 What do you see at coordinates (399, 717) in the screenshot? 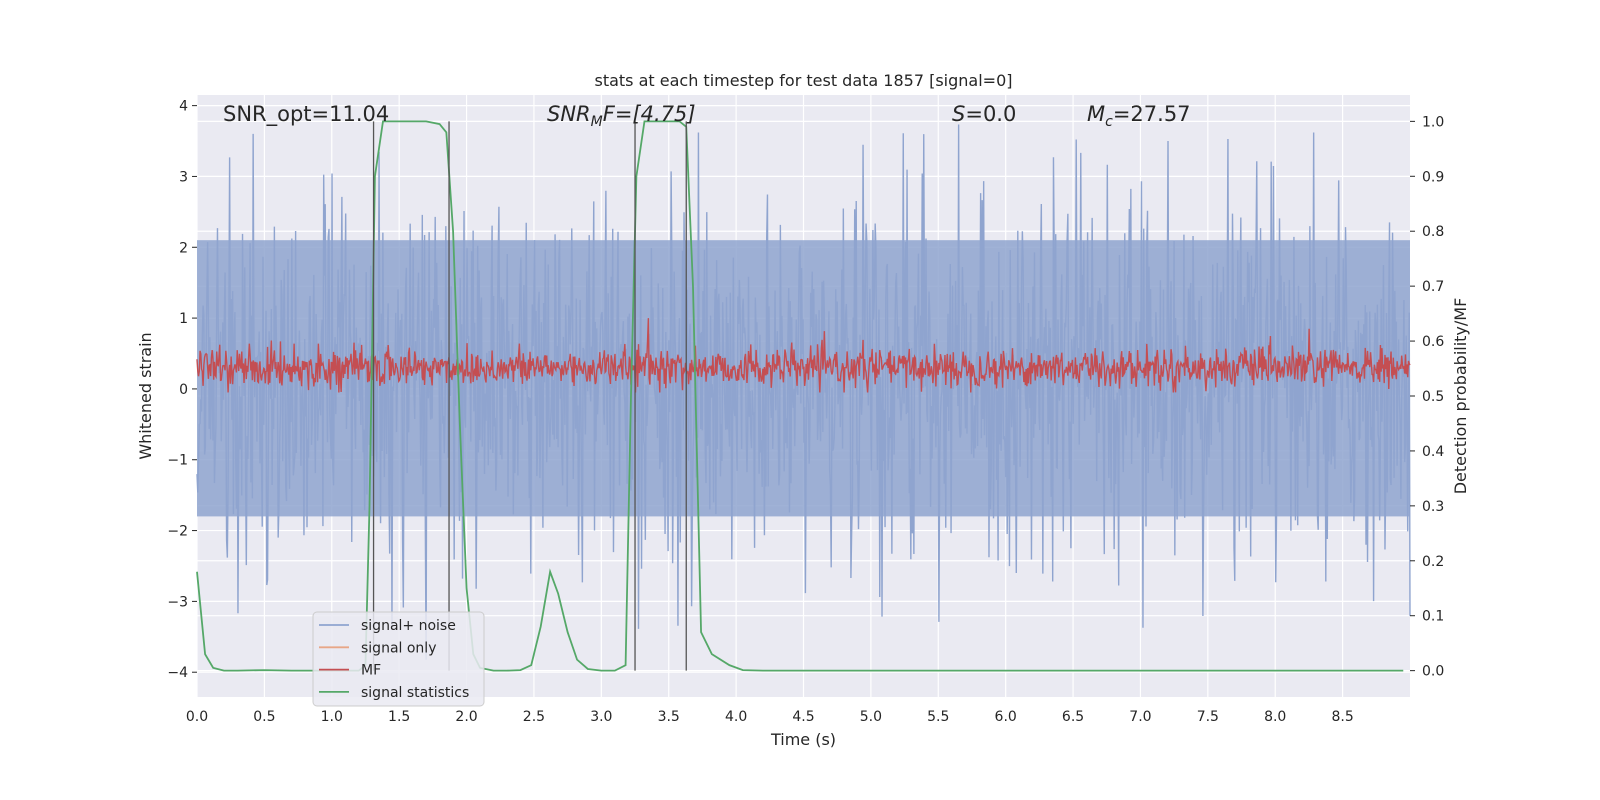
I see `x-tick-label: 1.5` at bounding box center [399, 717].